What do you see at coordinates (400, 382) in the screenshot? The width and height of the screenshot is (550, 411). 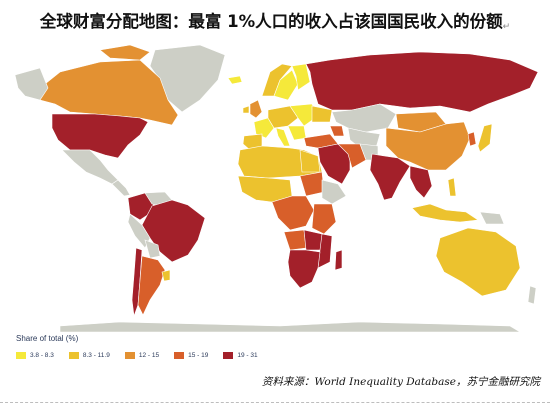 I see `source-note: 资料来源：World Inequality Database，苏宁金融研究院` at bounding box center [400, 382].